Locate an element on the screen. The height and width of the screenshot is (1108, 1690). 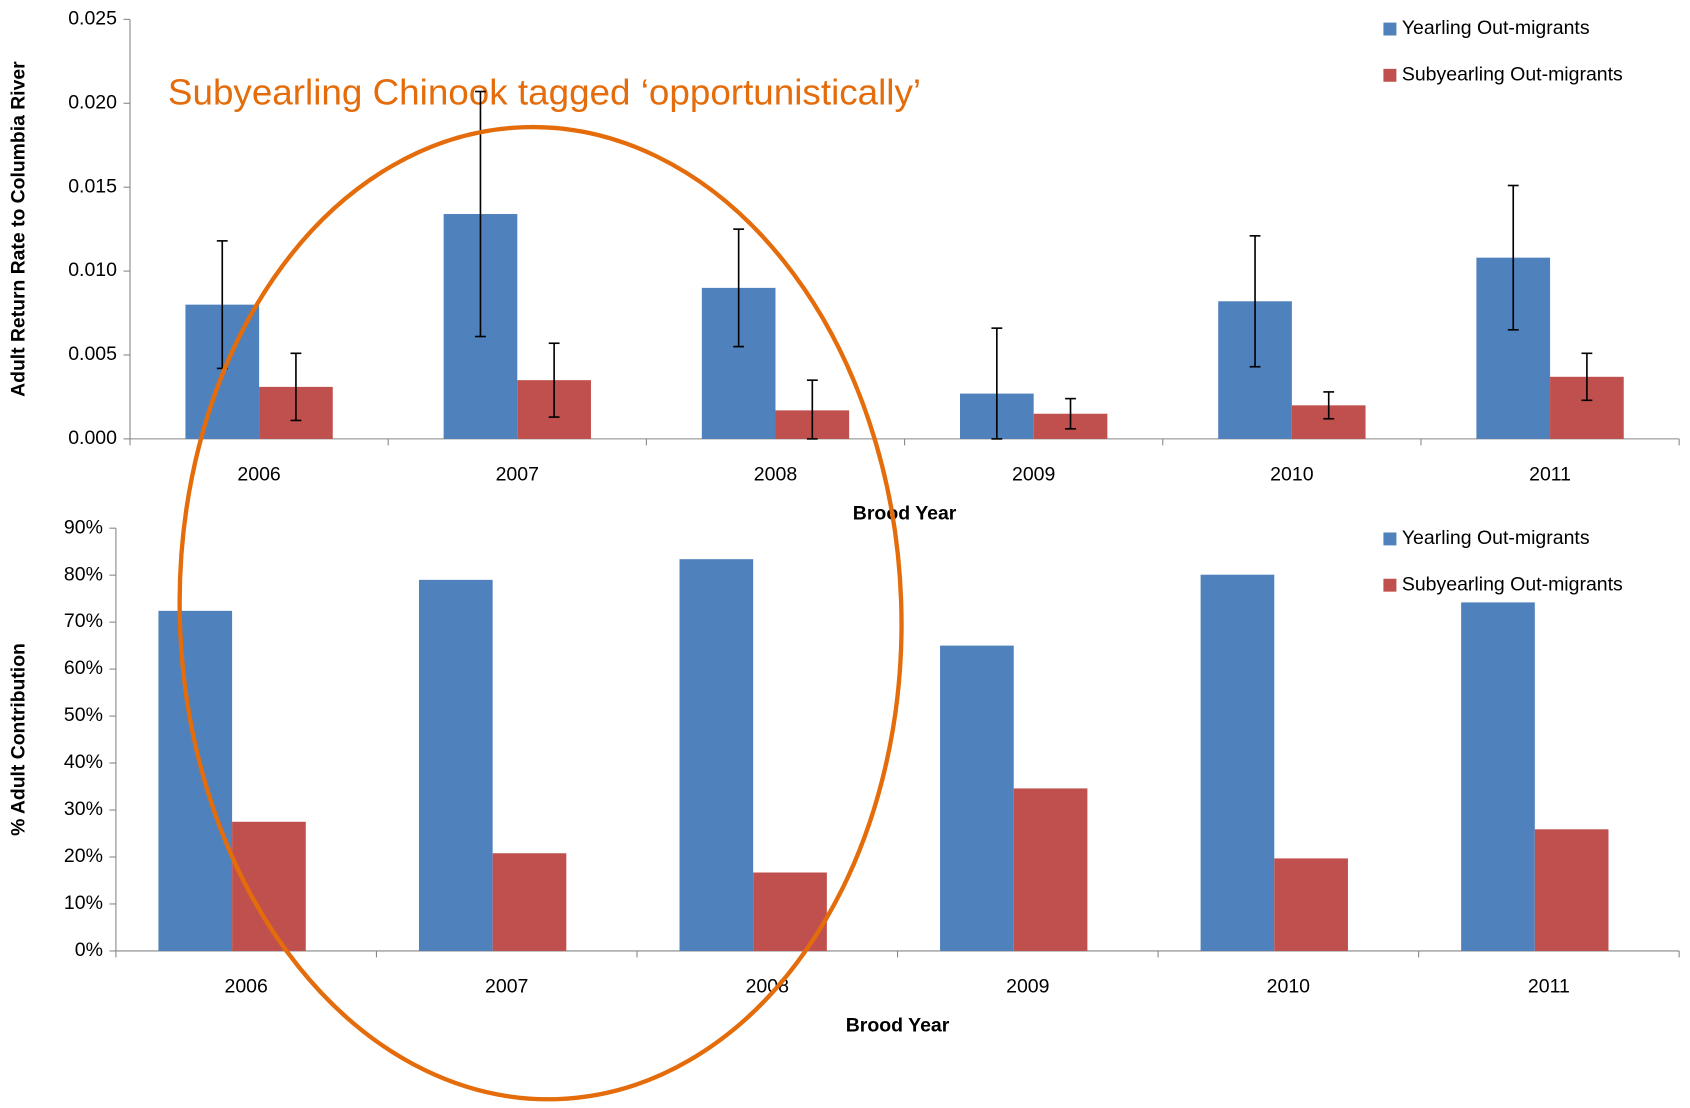
y-tick-label: 10% is located at coordinates (83, 903).